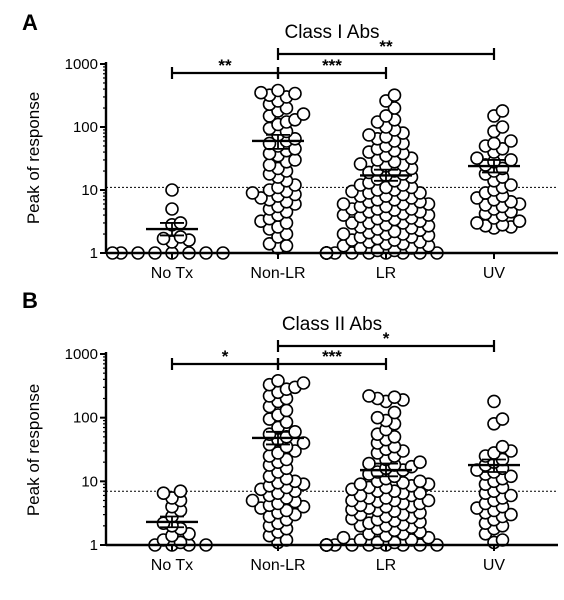 The width and height of the screenshot is (564, 600). What do you see at coordinates (30, 22) in the screenshot?
I see `panel-label: A` at bounding box center [30, 22].